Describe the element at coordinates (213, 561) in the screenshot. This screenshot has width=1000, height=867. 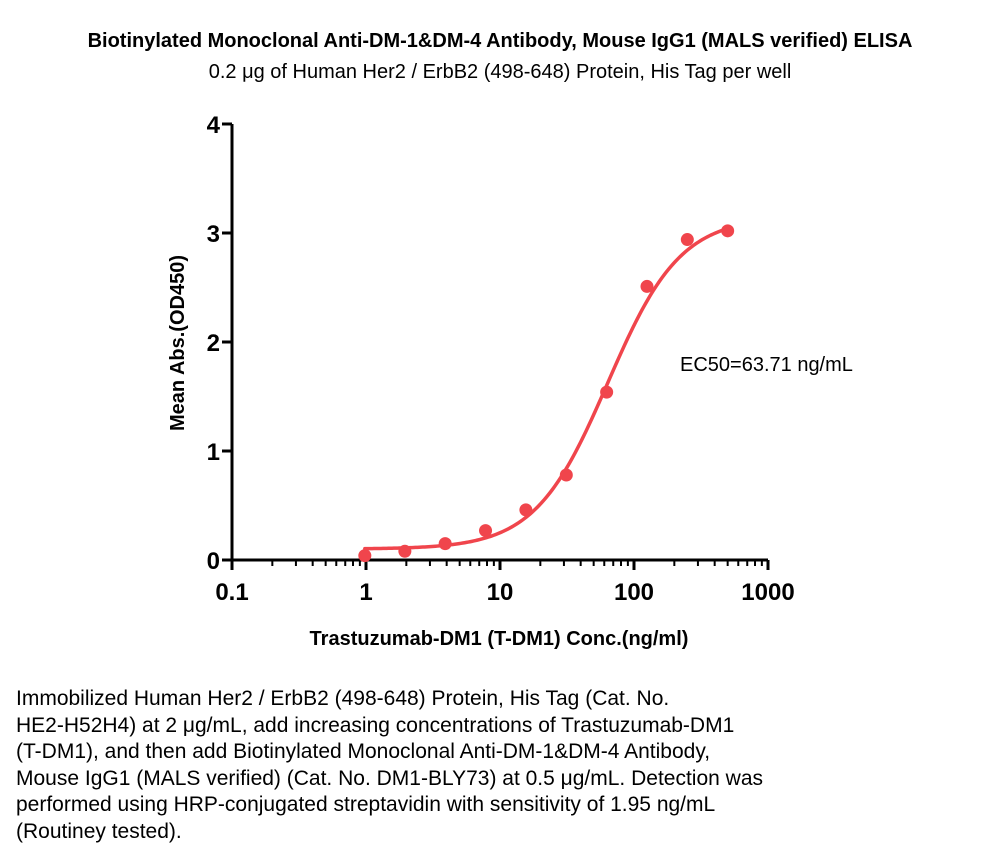
I see `y-tick-label: 0` at that location.